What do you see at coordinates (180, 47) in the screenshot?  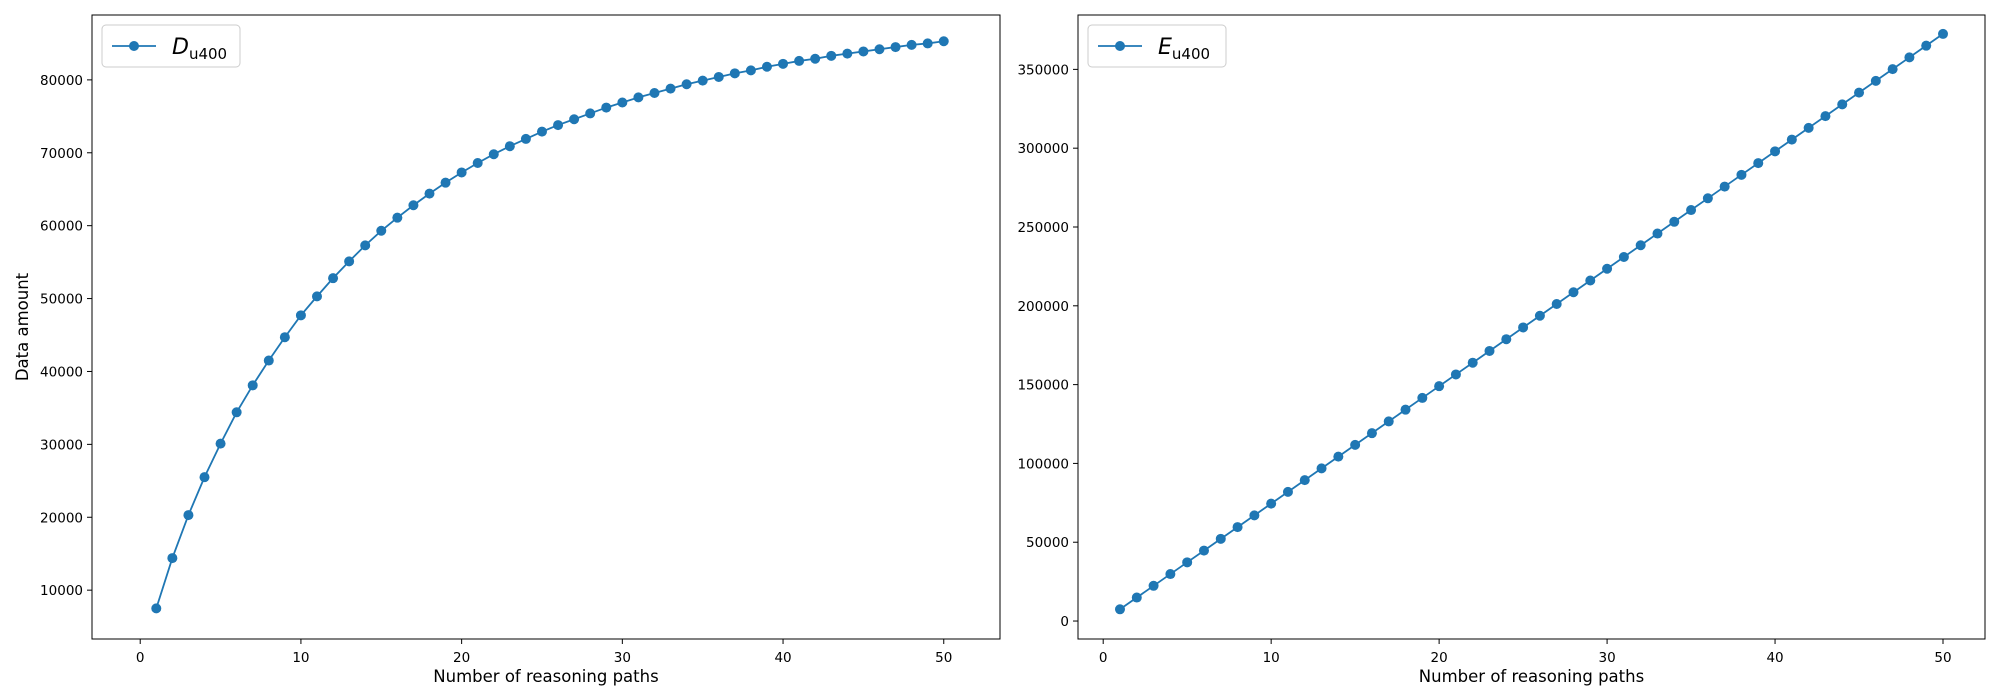 I see `legend-label-main: D` at bounding box center [180, 47].